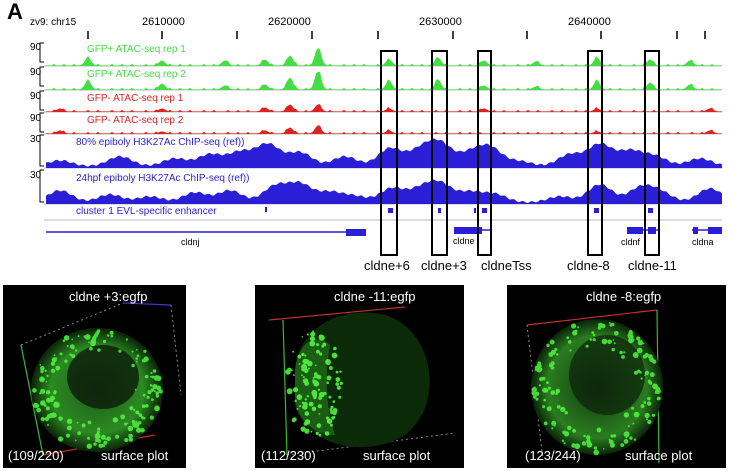 This screenshot has height=471, width=729. Describe the element at coordinates (375, 296) in the screenshot. I see `panel-title: cldne -11:egfp` at that location.